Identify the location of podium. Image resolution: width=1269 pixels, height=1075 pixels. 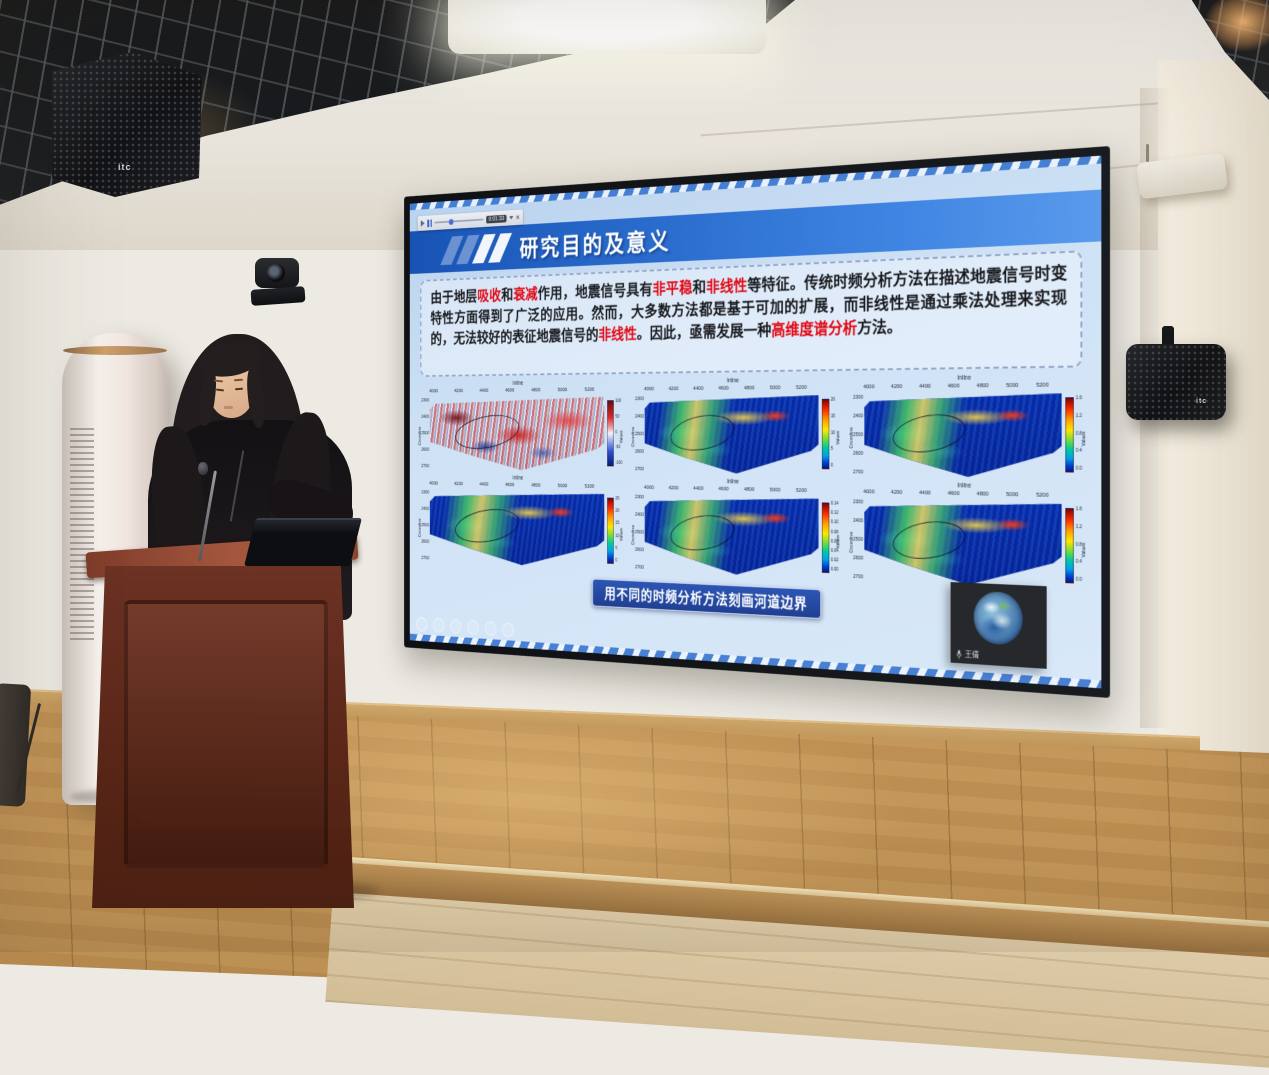
(223, 737).